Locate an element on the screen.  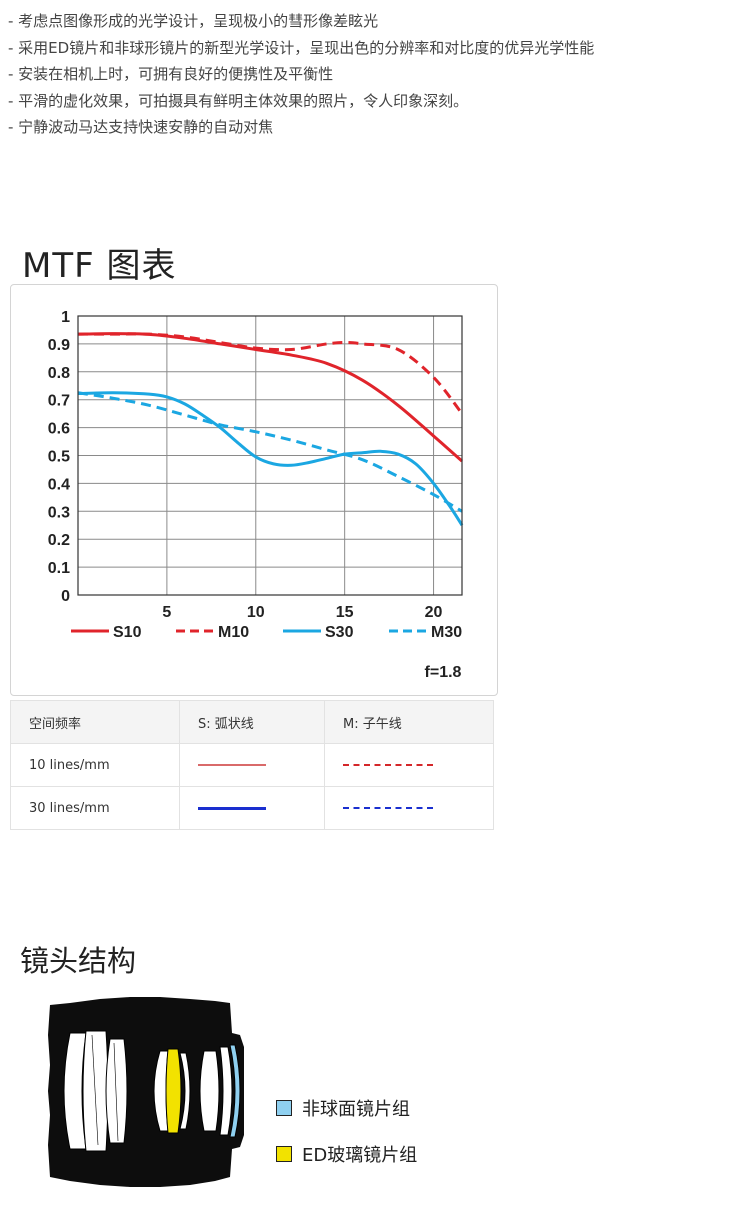
y-tick-label: 1 is located at coordinates (65, 317).